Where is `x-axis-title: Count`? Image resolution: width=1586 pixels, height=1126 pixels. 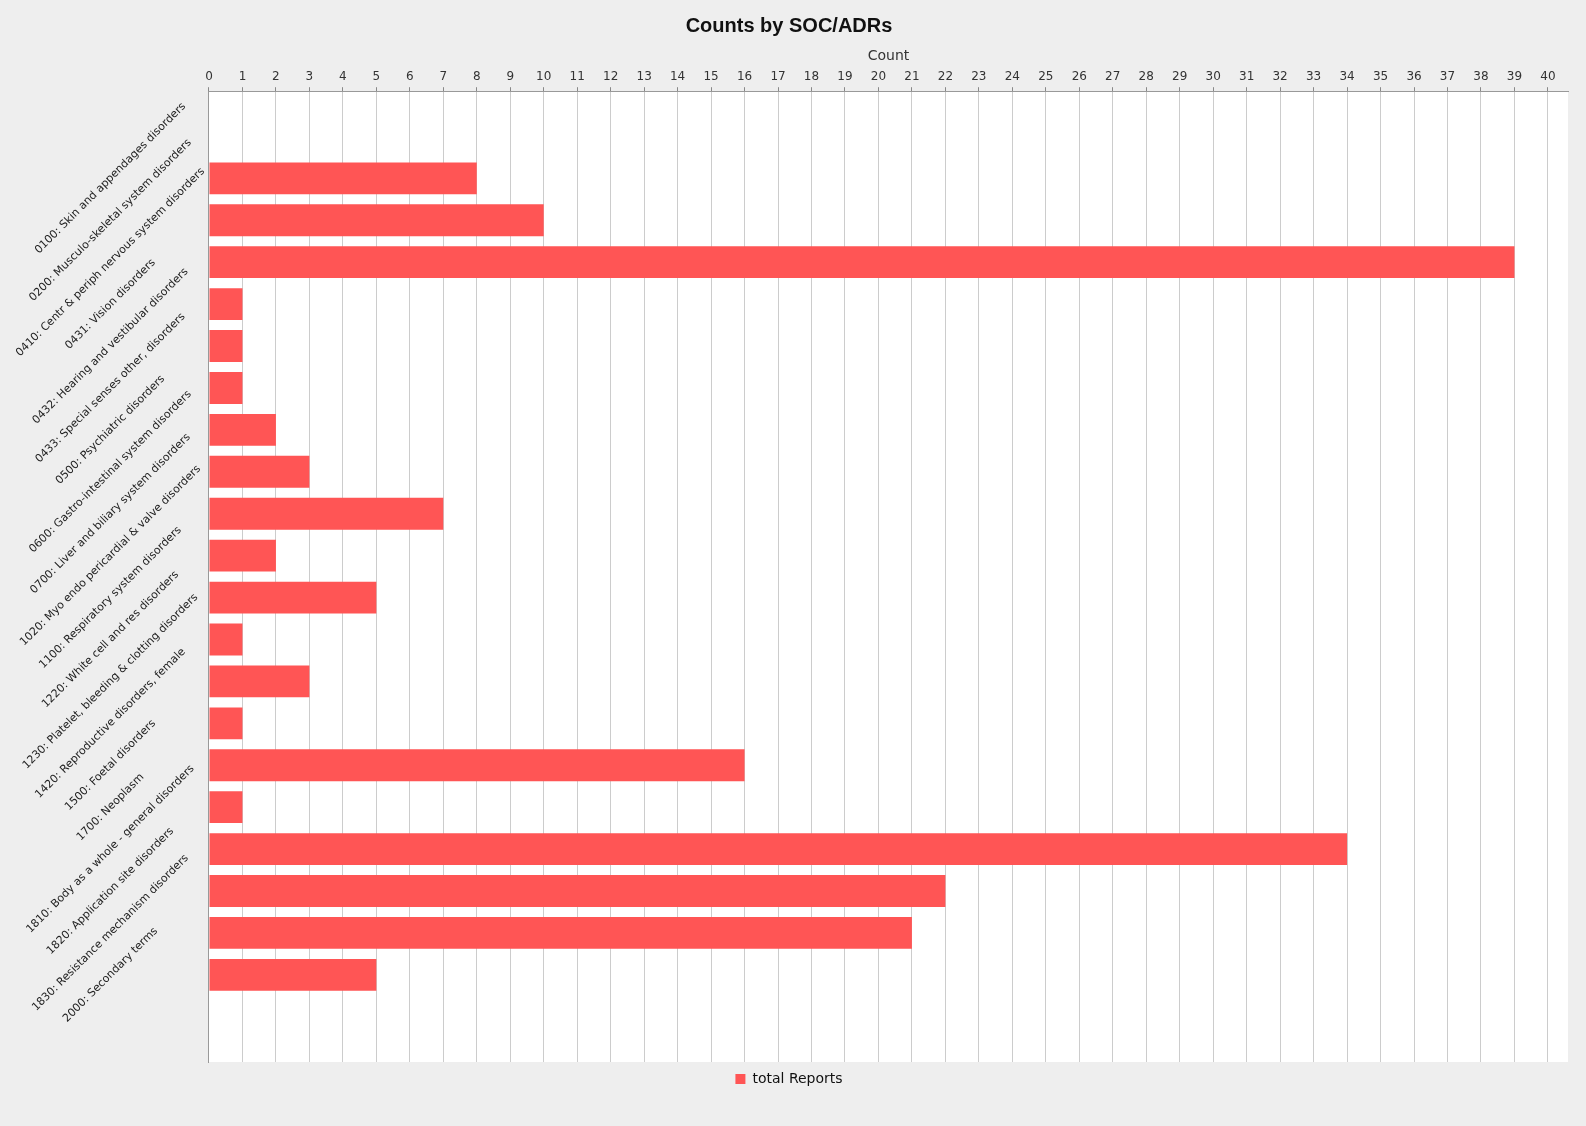
x-axis-title: Count is located at coordinates (888, 55).